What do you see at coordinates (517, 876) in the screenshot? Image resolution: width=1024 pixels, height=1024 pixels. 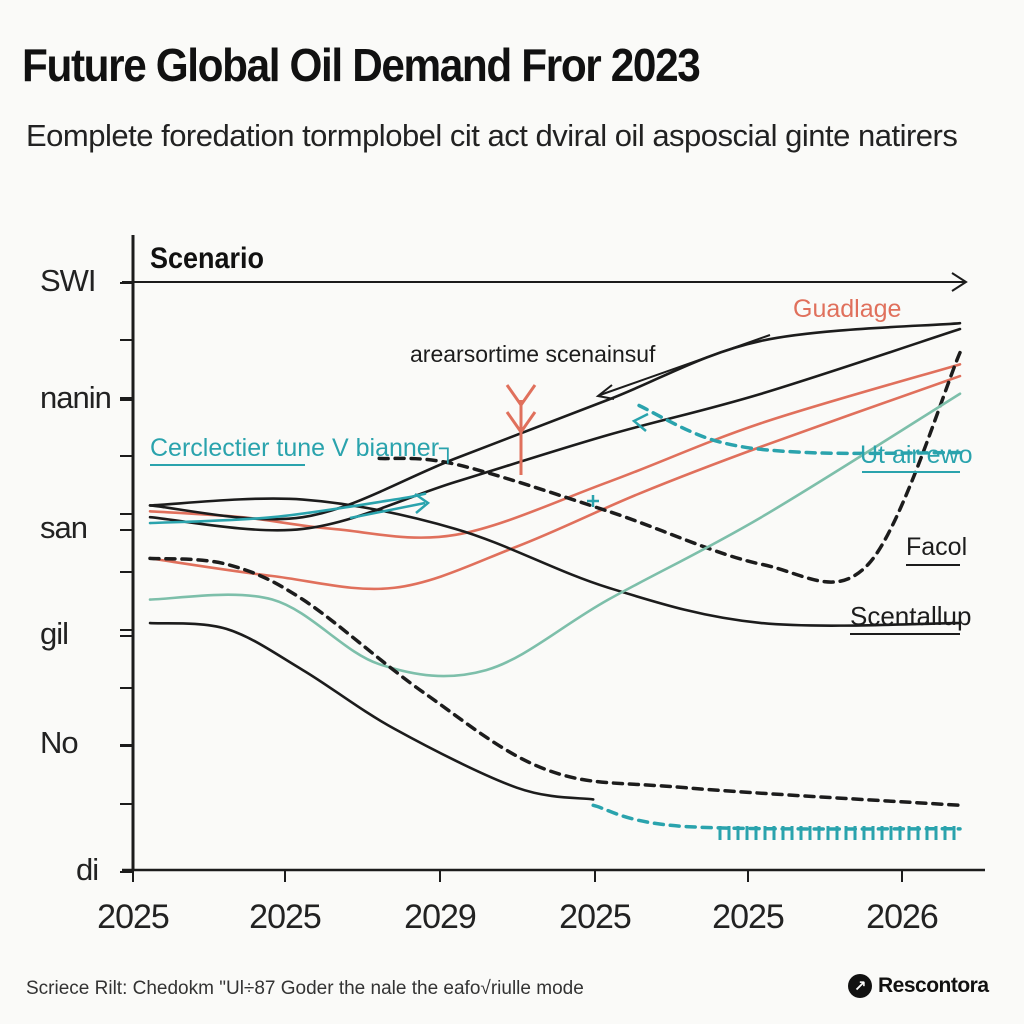 I see `x-tick-marks` at bounding box center [517, 876].